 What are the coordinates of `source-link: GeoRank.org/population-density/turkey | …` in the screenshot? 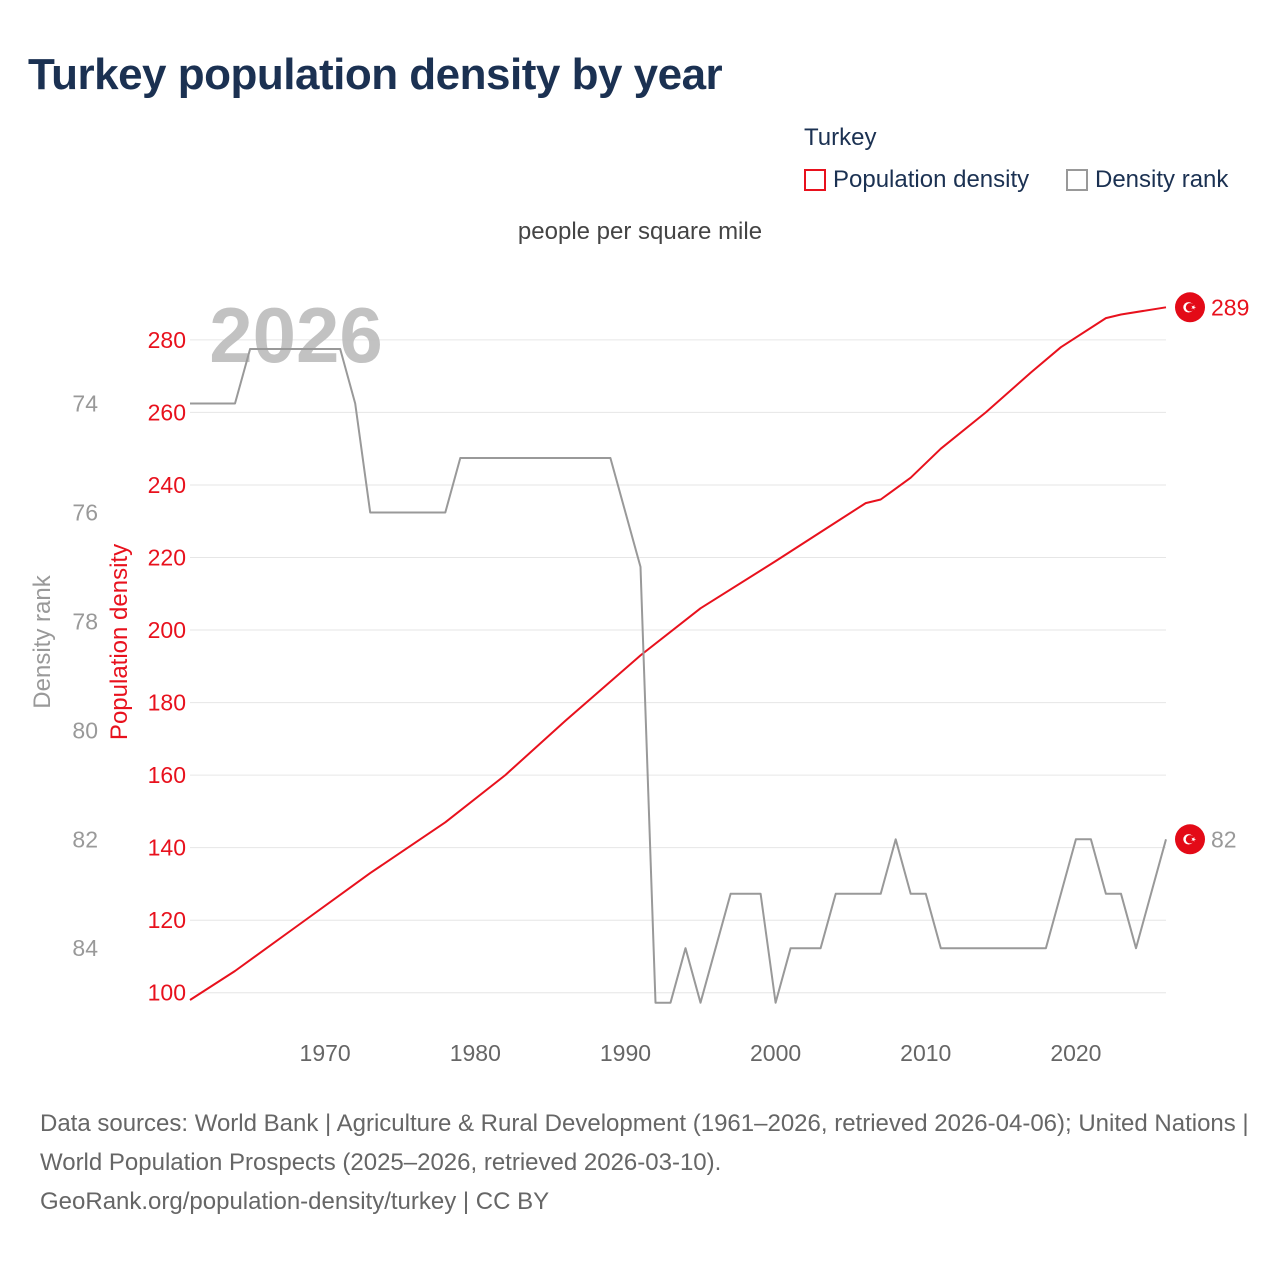 It's located at (295, 1201).